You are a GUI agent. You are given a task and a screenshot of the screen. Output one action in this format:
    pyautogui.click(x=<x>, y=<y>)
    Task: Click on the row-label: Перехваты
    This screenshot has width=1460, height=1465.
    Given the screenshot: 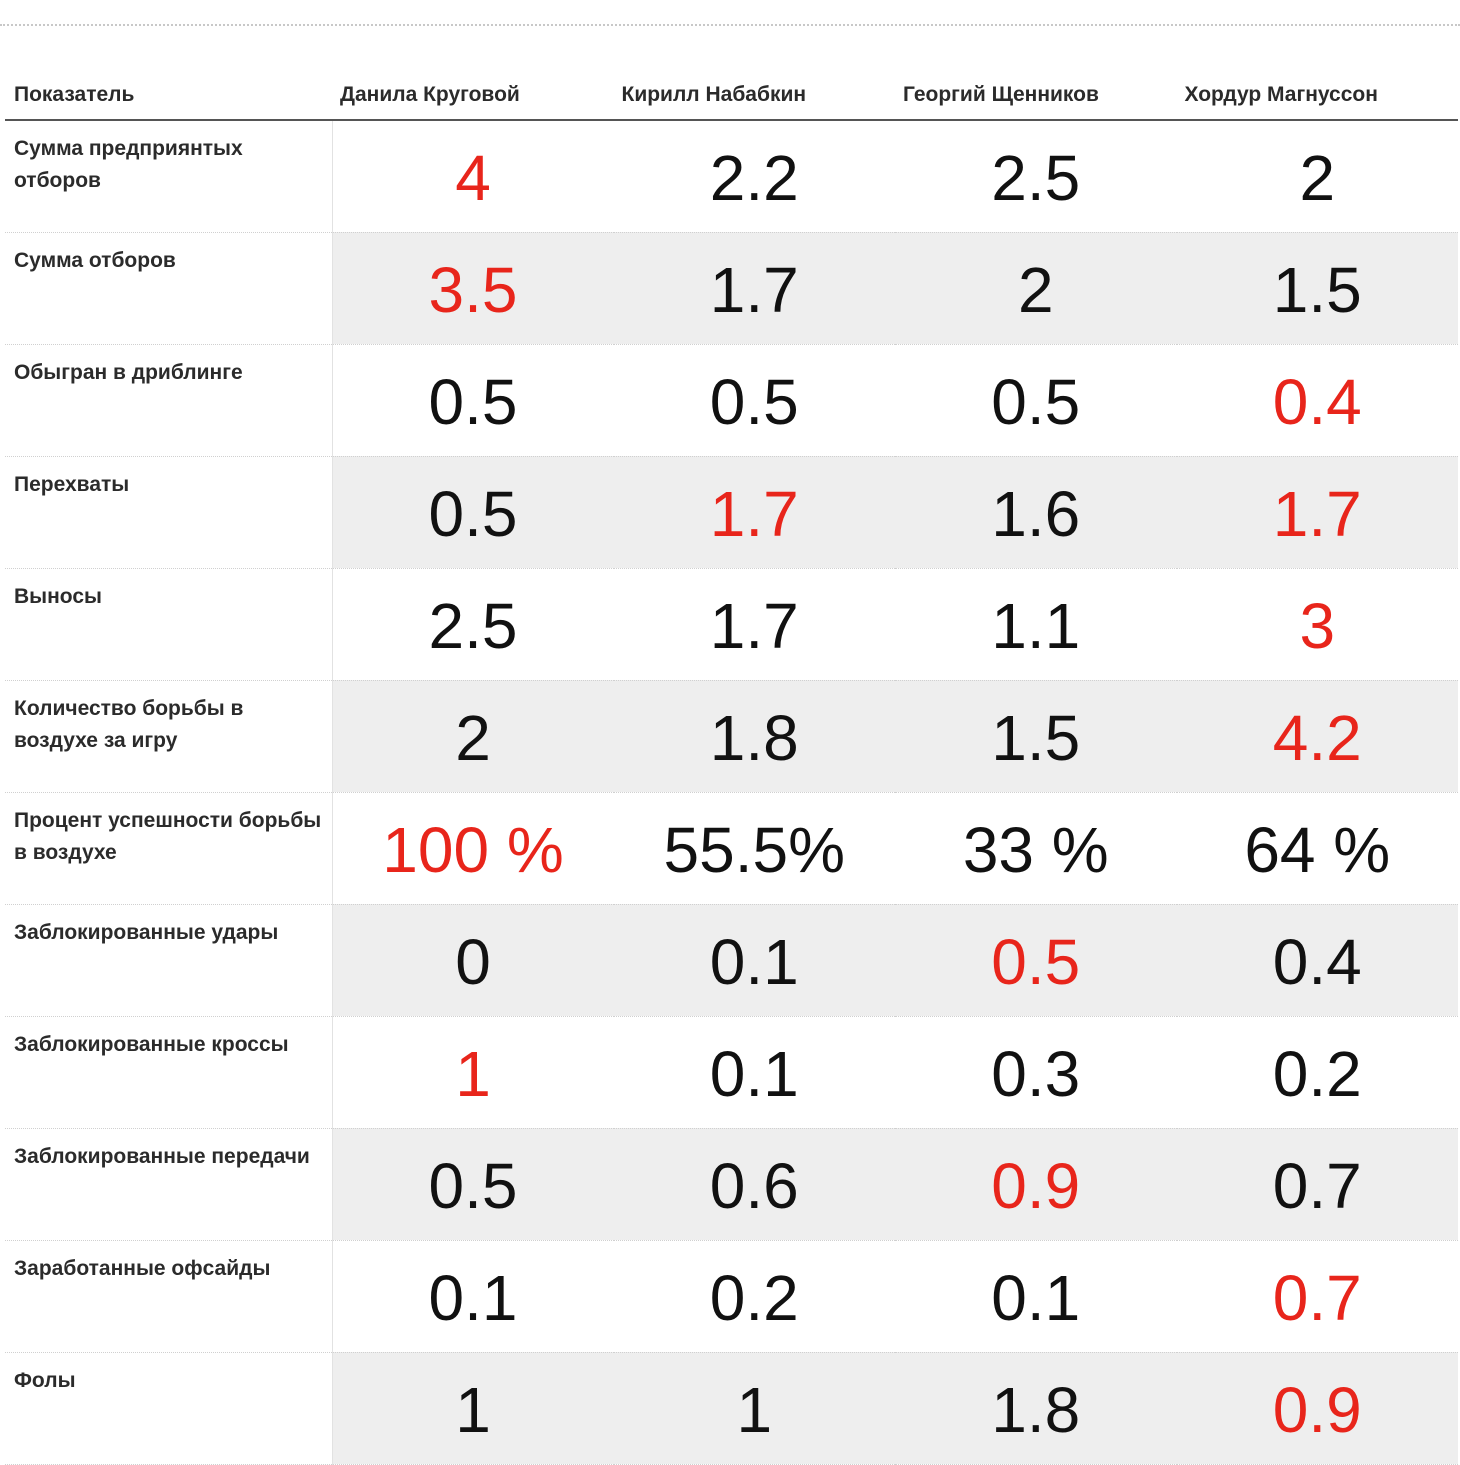 What is the action you would take?
    pyautogui.click(x=169, y=512)
    